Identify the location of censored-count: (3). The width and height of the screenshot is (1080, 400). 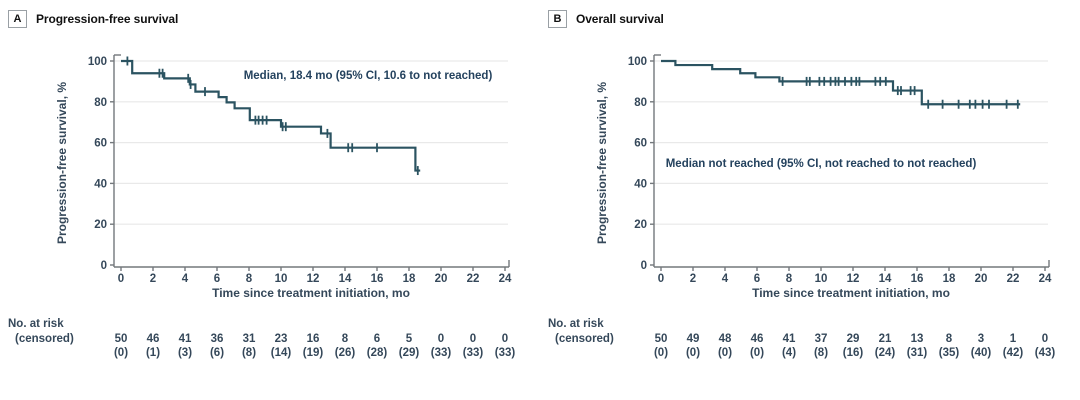
(185, 353).